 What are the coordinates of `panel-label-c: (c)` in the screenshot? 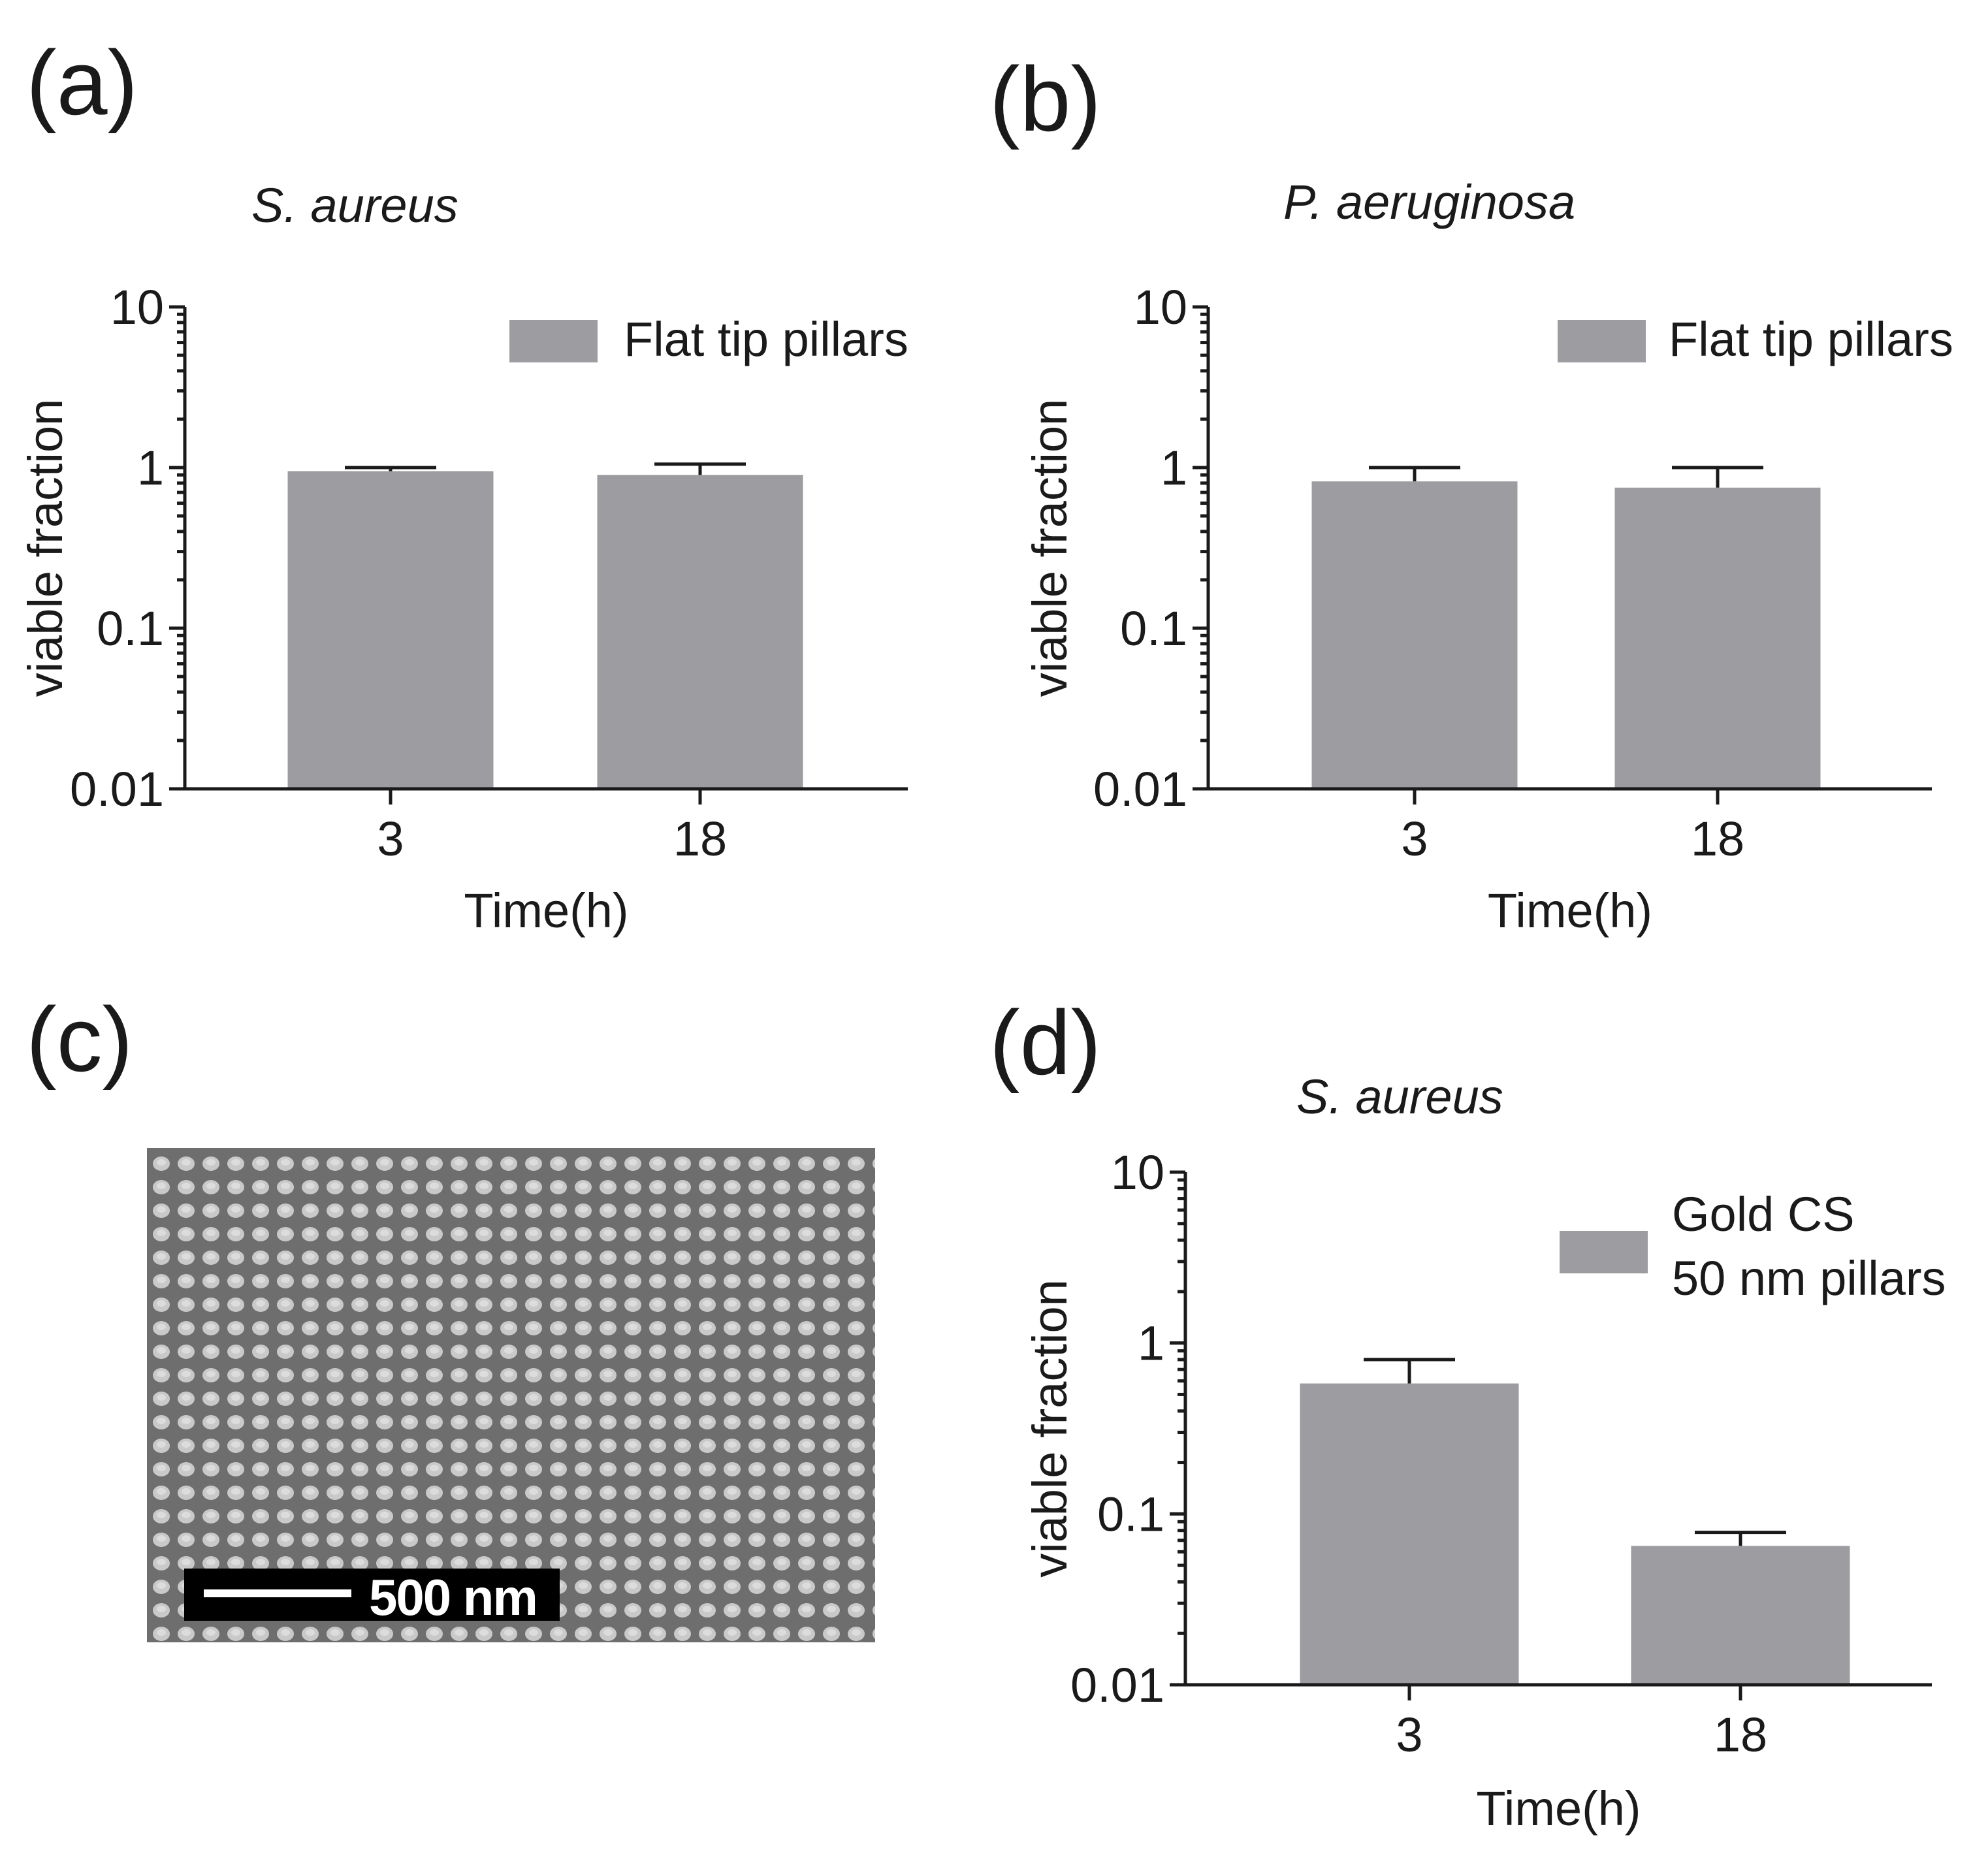 It's located at (79, 1039).